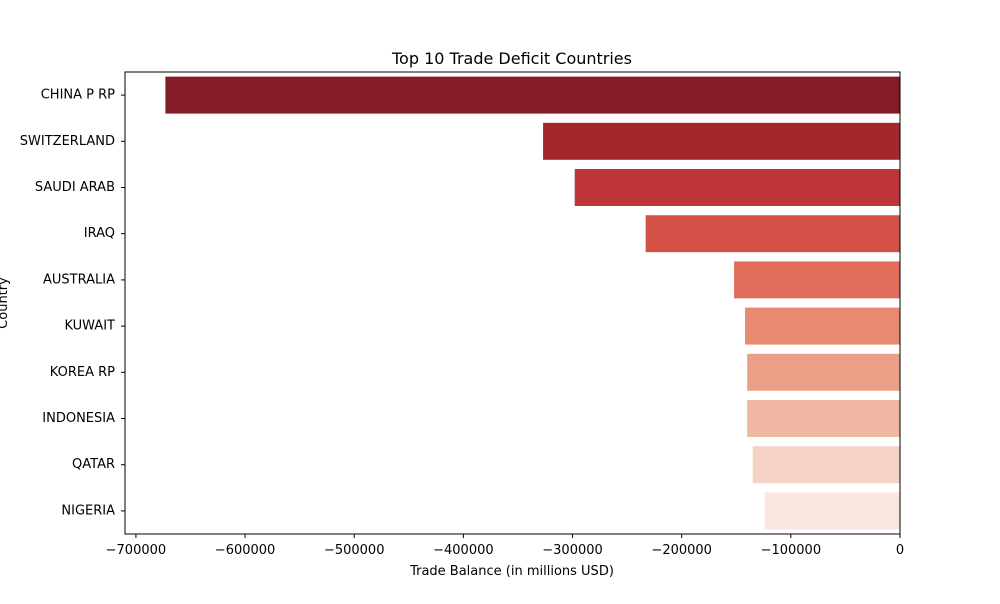 This screenshot has width=1000, height=604. Describe the element at coordinates (245, 550) in the screenshot. I see `x-tick-label: −600000` at that location.